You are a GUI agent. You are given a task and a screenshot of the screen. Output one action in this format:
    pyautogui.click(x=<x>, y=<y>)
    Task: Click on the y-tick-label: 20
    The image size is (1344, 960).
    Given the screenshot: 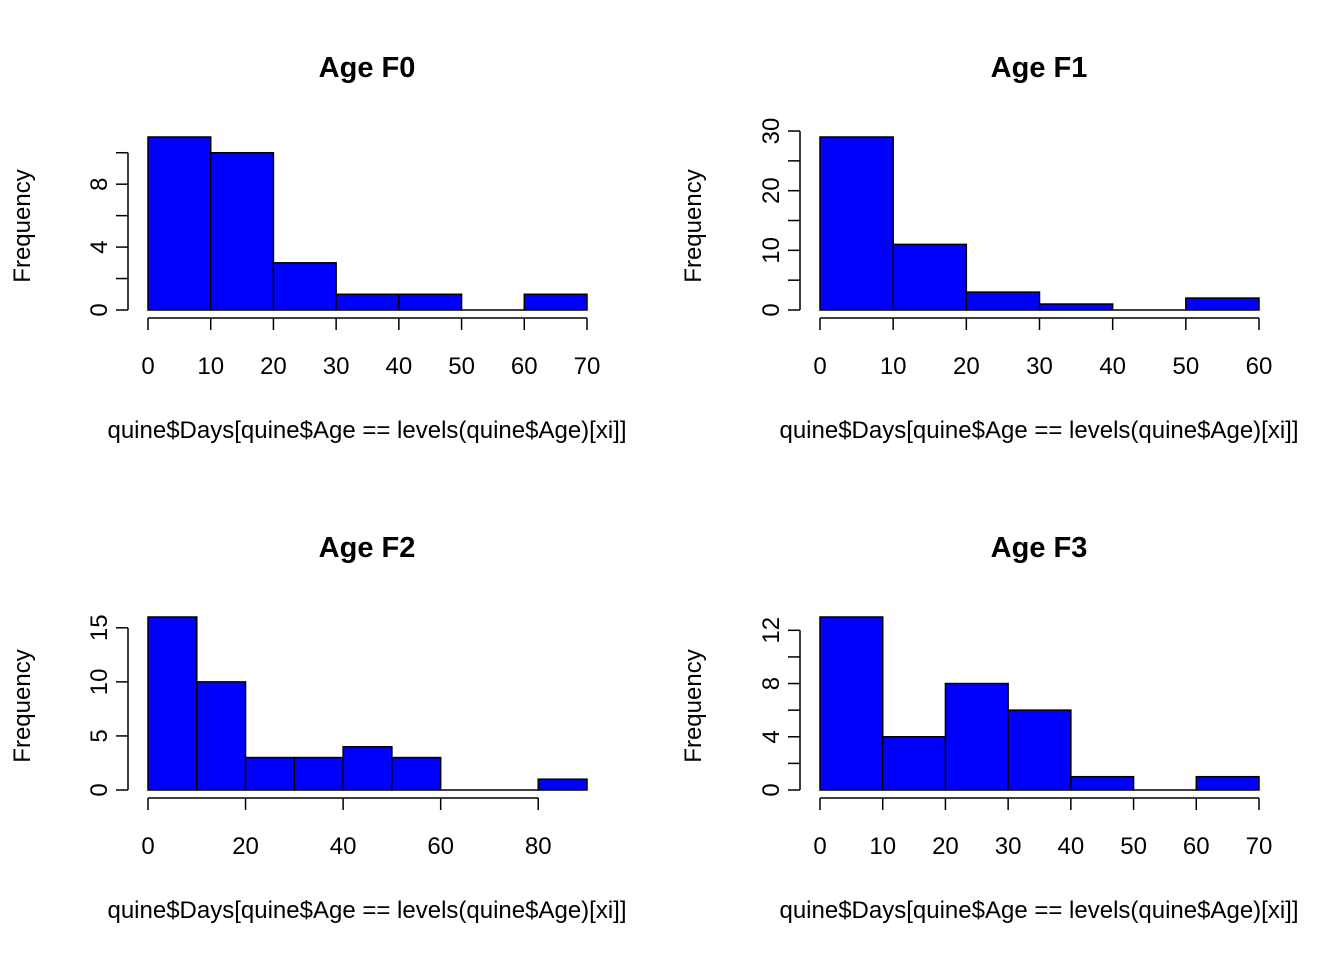 What is the action you would take?
    pyautogui.click(x=771, y=190)
    